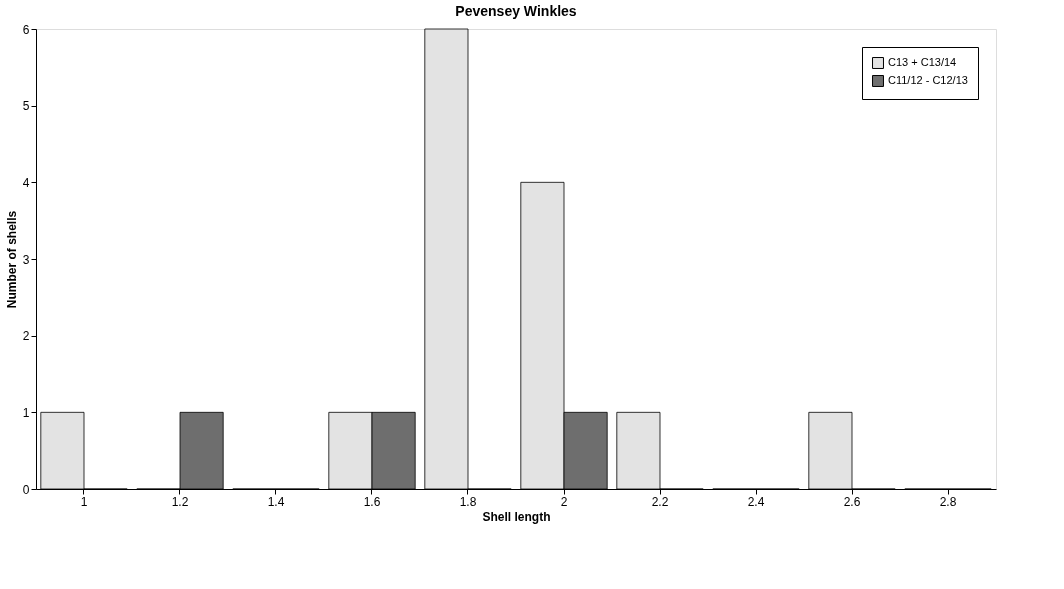 This screenshot has height=589, width=1064. What do you see at coordinates (26, 106) in the screenshot?
I see `y-tick-label: 5` at bounding box center [26, 106].